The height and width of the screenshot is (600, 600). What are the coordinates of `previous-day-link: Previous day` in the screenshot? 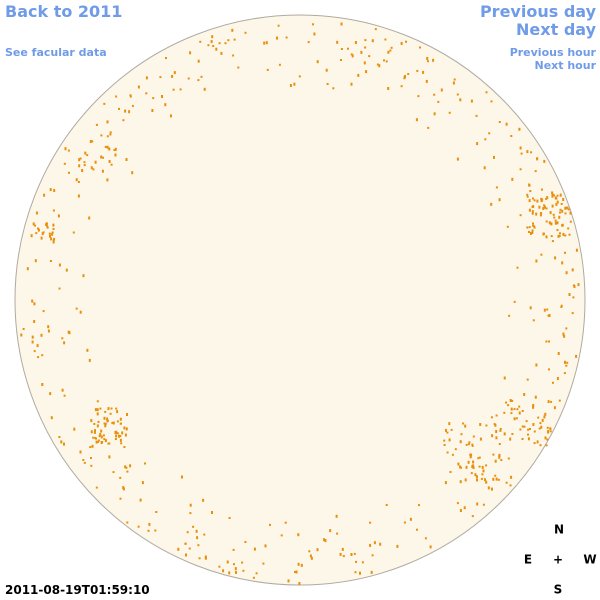 It's located at (538, 11).